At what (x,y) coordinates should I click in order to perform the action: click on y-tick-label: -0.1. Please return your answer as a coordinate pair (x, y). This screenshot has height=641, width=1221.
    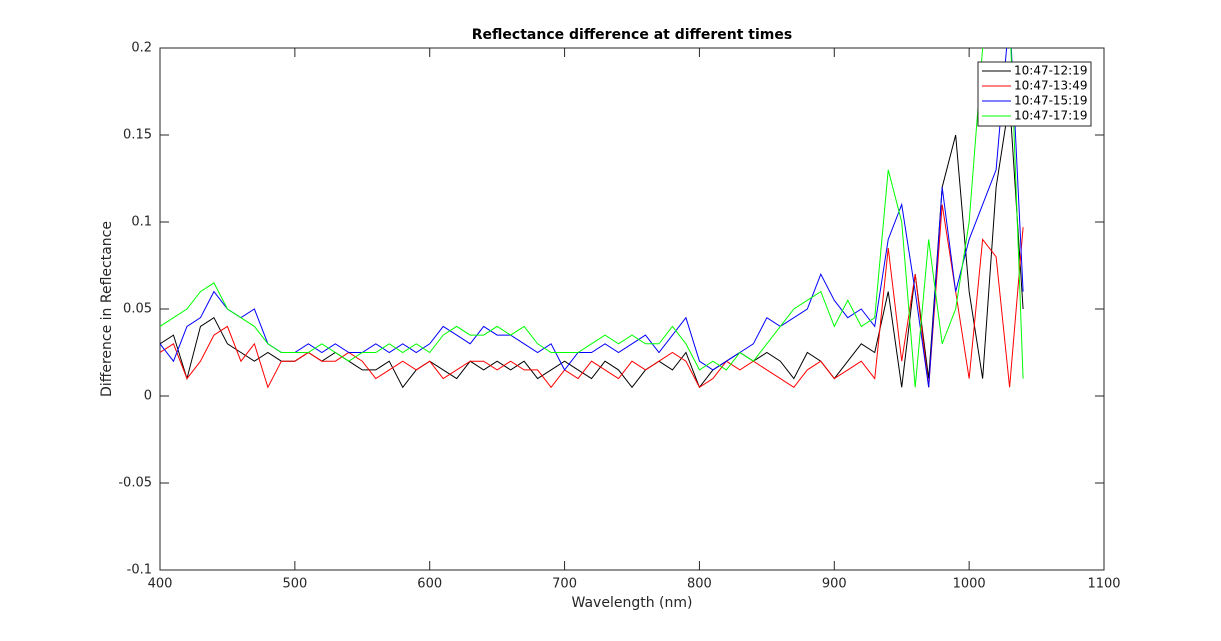
    Looking at the image, I should click on (139, 570).